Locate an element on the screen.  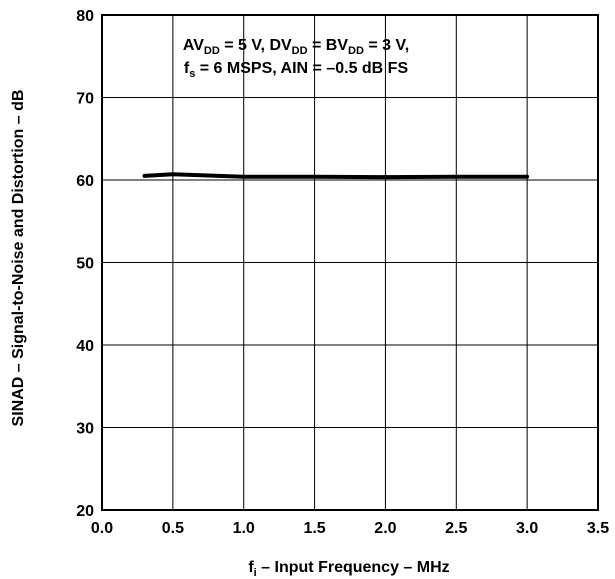
y-tick-label: 60 is located at coordinates (85, 181).